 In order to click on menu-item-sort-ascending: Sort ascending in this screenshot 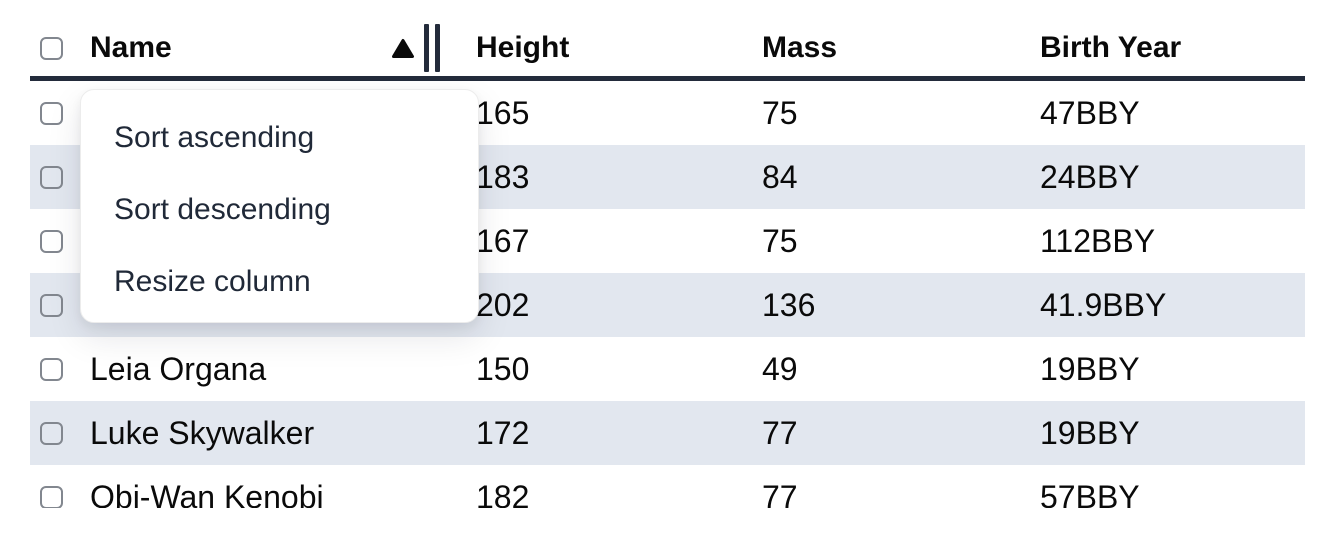, I will do `click(214, 137)`.